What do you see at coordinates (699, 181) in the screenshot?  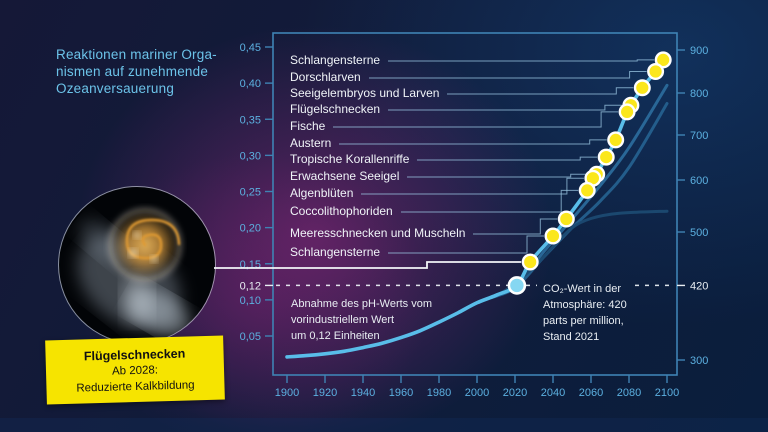 I see `y-right-tick-label: 600` at bounding box center [699, 181].